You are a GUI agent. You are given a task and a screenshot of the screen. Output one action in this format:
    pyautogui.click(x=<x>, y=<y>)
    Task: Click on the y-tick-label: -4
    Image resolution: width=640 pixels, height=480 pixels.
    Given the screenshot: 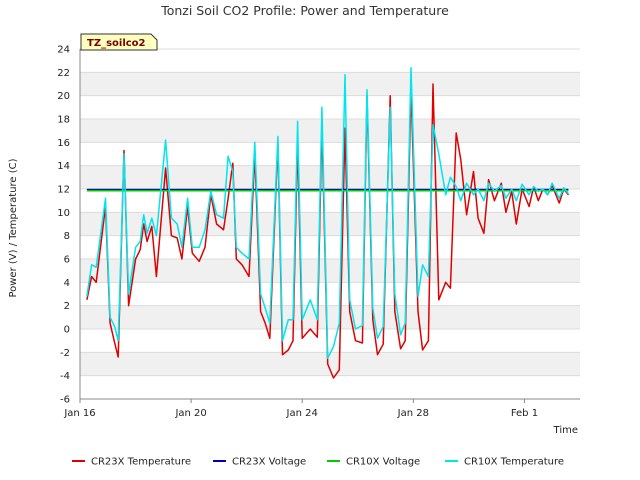 What is the action you would take?
    pyautogui.click(x=65, y=376)
    